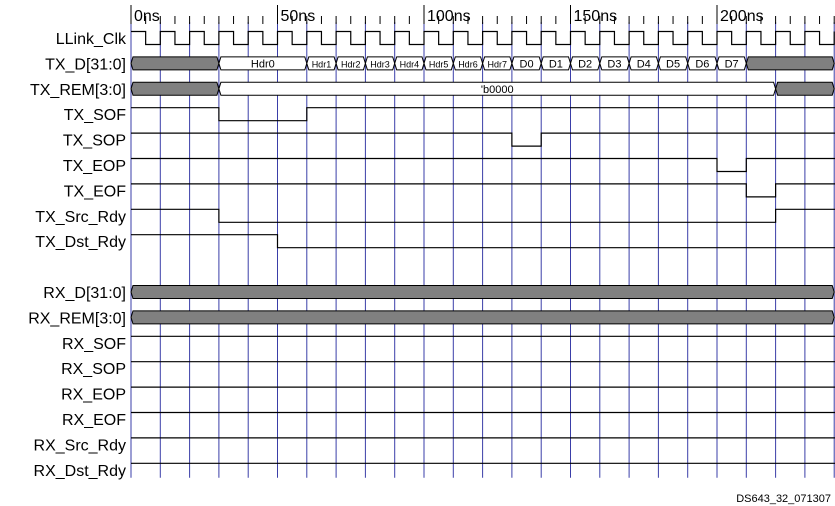  Describe the element at coordinates (84, 293) in the screenshot. I see `signal-name: RX_D[31:0]` at that location.